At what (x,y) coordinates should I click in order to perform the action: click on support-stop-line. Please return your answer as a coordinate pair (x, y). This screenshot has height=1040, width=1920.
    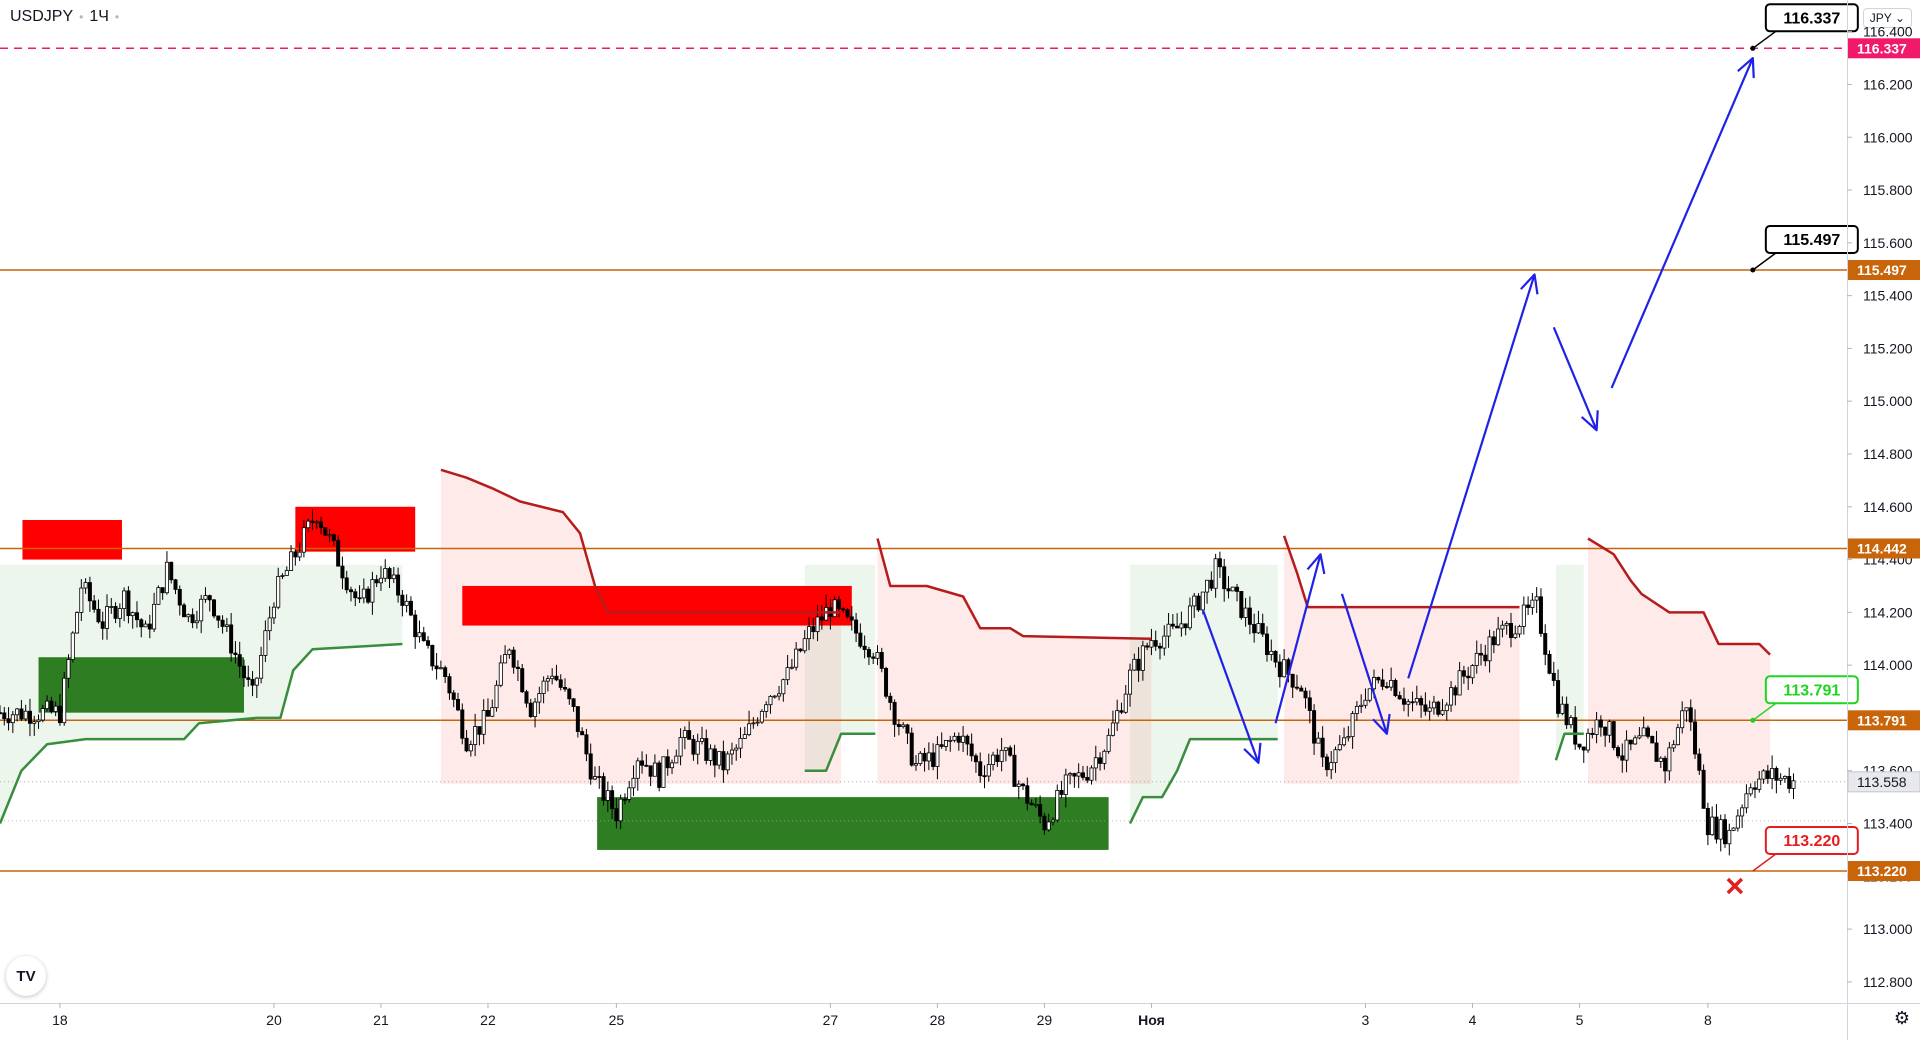
    Looking at the image, I should click on (201, 733).